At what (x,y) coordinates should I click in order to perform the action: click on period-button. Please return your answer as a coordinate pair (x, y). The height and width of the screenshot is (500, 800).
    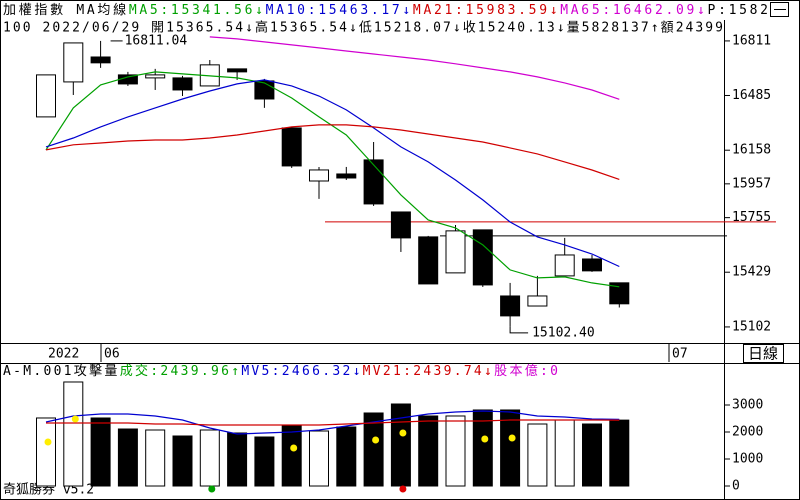
    Looking at the image, I should click on (763, 353).